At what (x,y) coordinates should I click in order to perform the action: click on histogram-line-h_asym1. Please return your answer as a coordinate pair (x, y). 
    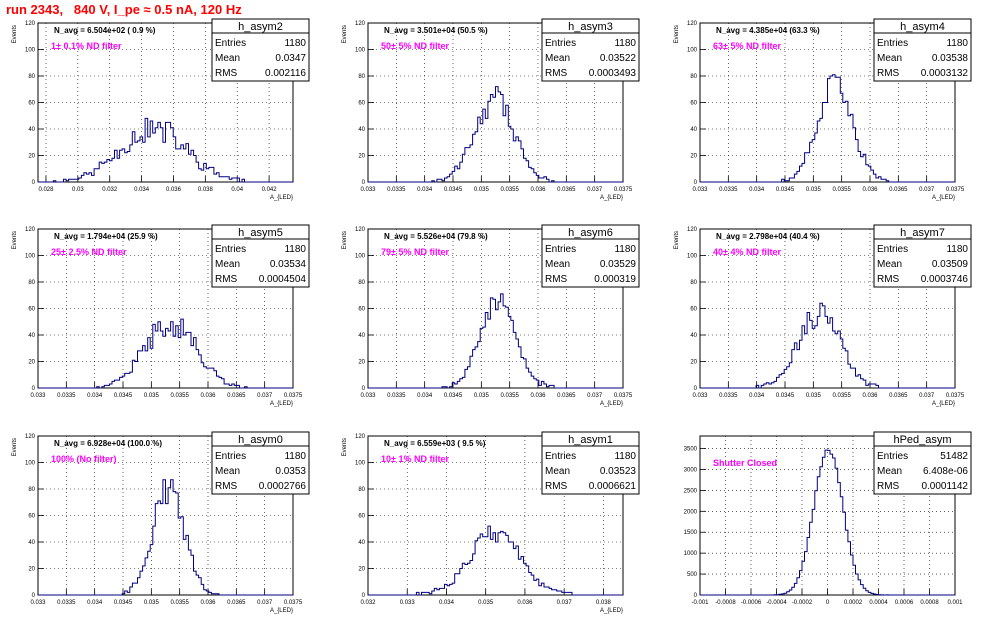
    Looking at the image, I should click on (495, 560).